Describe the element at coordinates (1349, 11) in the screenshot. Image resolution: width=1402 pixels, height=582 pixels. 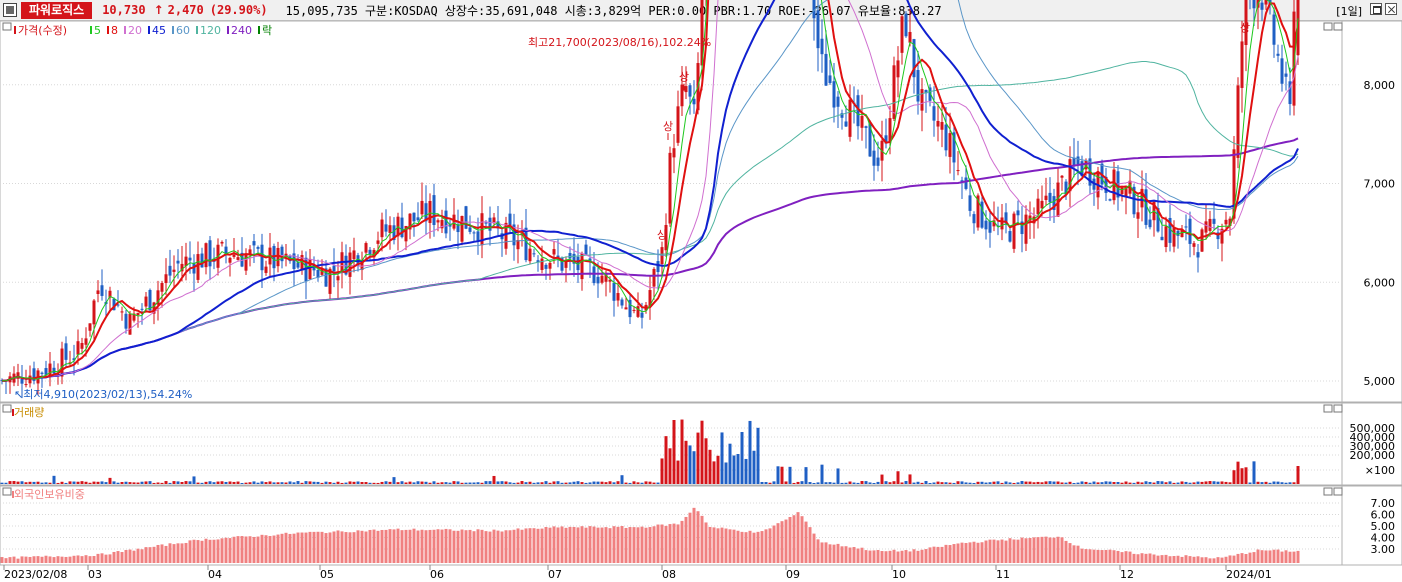
I see `period-selector: [1일]` at that location.